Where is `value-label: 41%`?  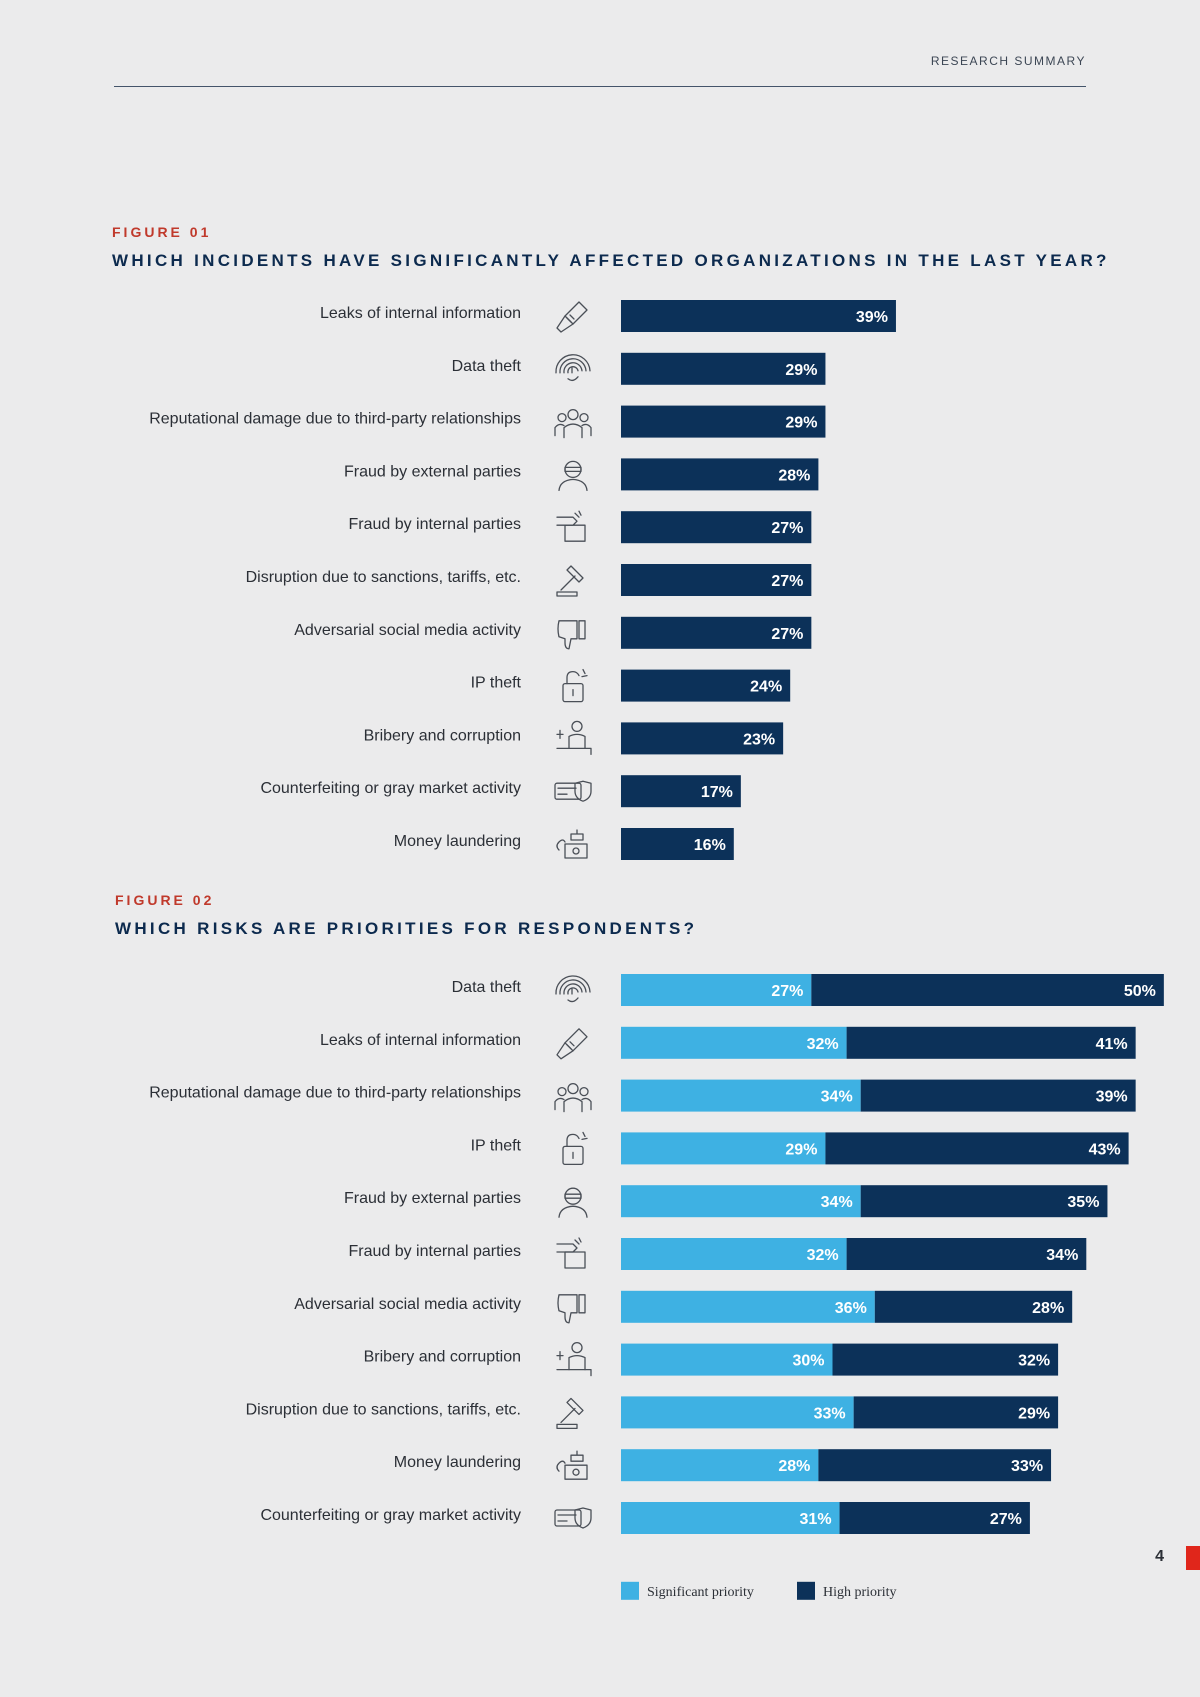
value-label: 41% is located at coordinates (1112, 1044).